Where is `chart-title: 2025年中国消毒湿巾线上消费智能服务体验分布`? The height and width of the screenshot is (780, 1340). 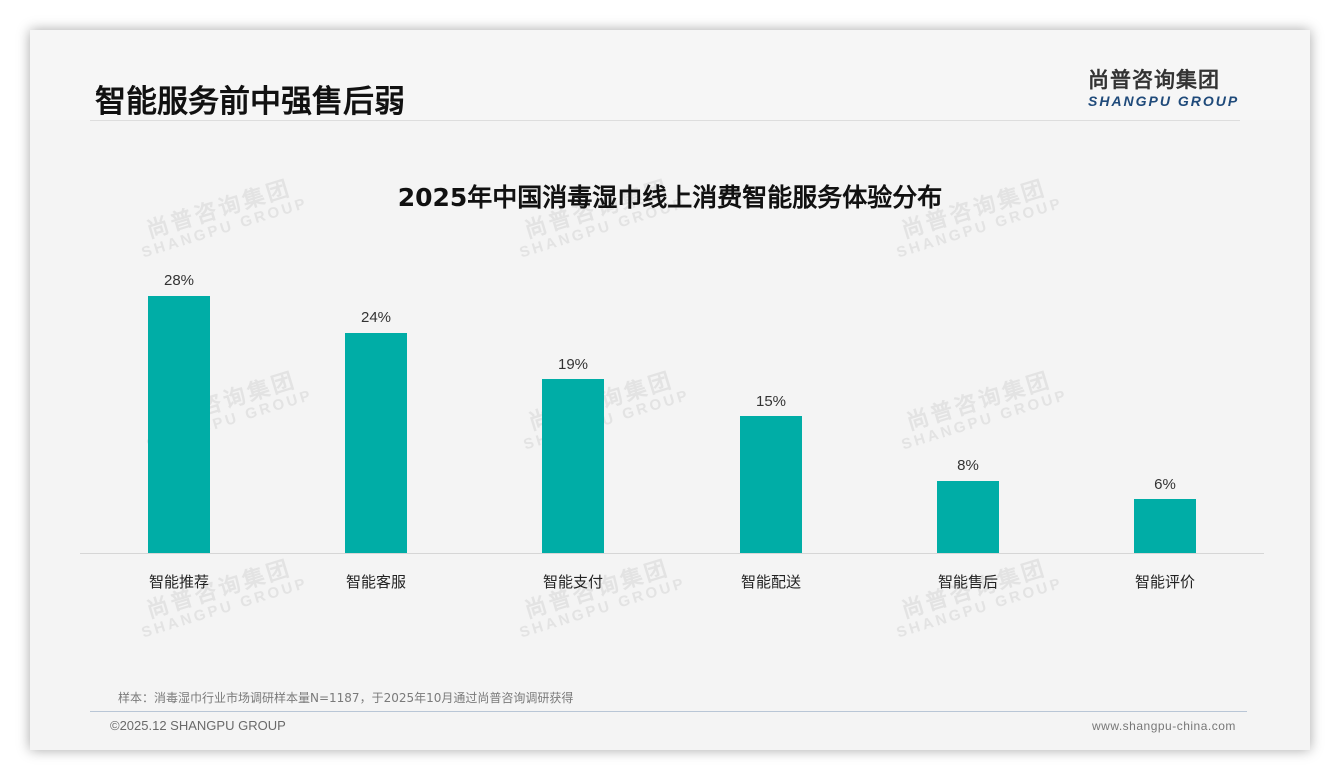 chart-title: 2025年中国消毒湿巾线上消费智能服务体验分布 is located at coordinates (670, 197).